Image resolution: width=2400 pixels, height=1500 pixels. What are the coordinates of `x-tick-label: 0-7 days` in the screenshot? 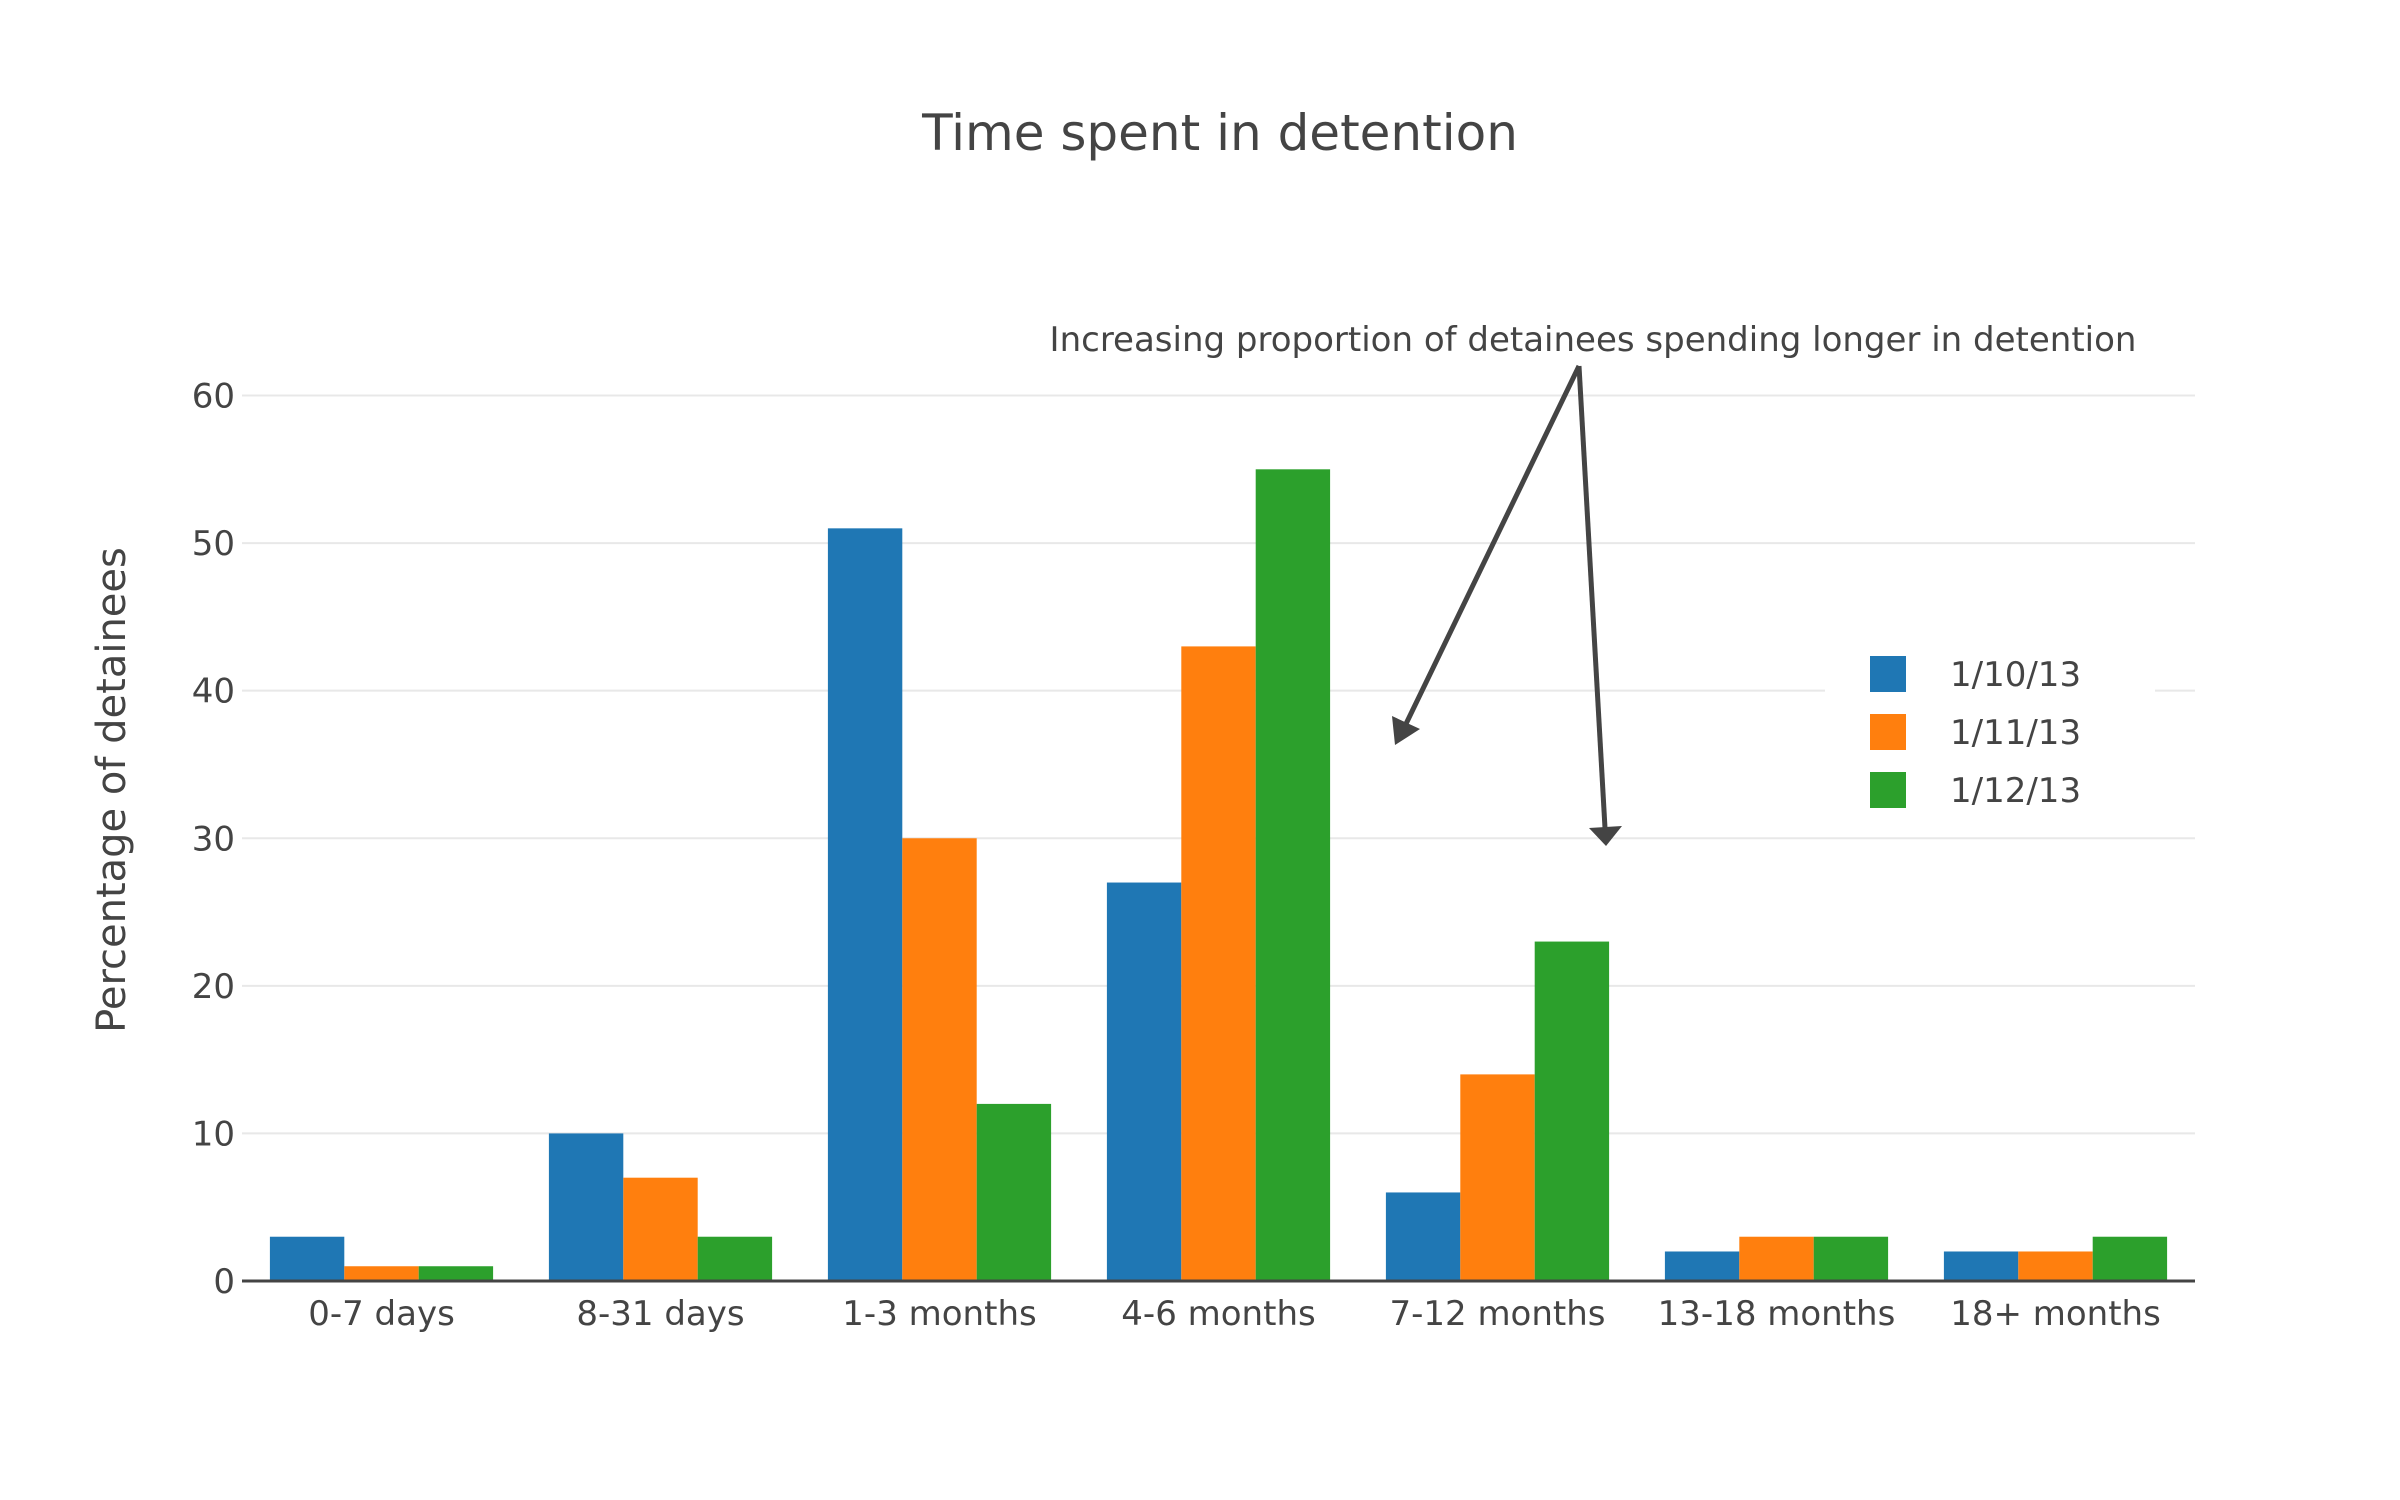 It's located at (381, 1314).